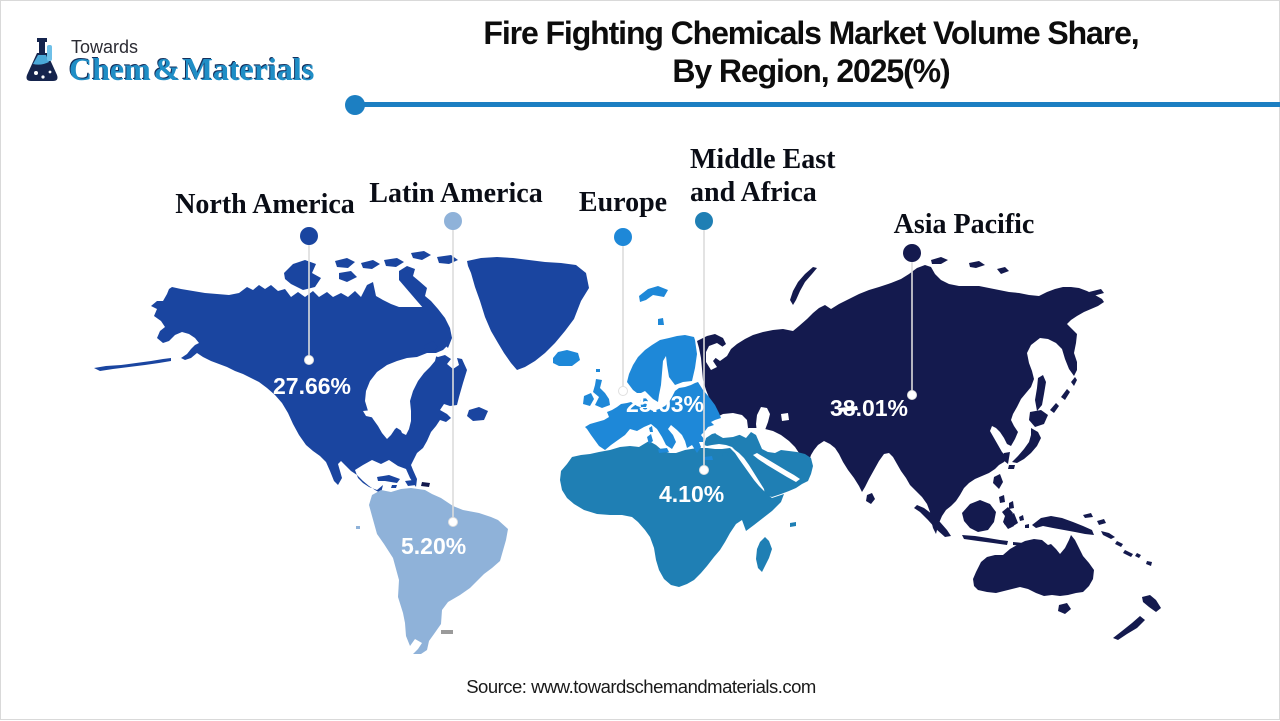 The width and height of the screenshot is (1280, 721). I want to click on svg-text: 4.10%, so click(691, 494).